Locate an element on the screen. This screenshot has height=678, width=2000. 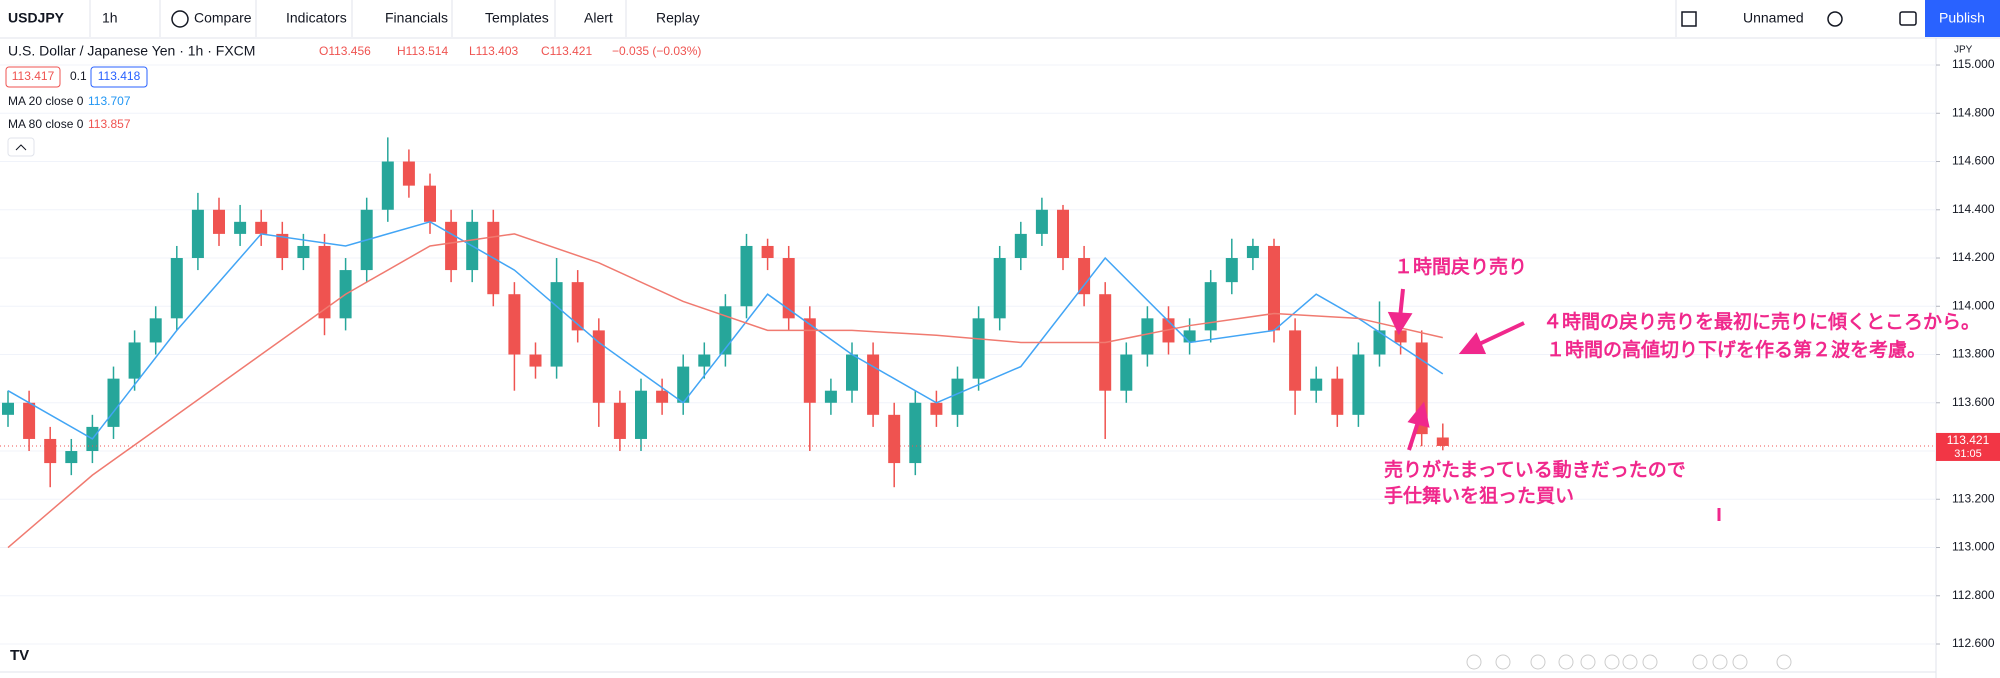
toolbar-item: Compare is located at coordinates (223, 18).